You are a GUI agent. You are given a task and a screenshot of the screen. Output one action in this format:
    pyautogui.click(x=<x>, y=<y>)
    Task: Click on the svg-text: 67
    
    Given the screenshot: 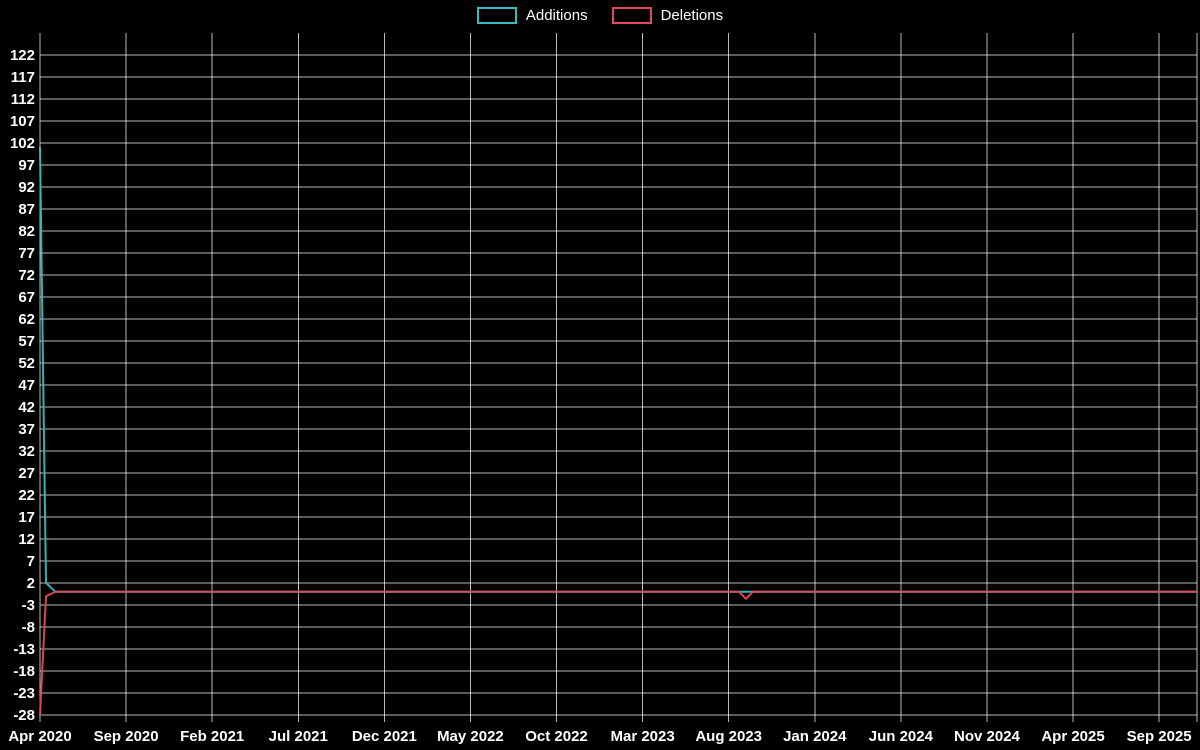 What is the action you would take?
    pyautogui.click(x=26, y=297)
    